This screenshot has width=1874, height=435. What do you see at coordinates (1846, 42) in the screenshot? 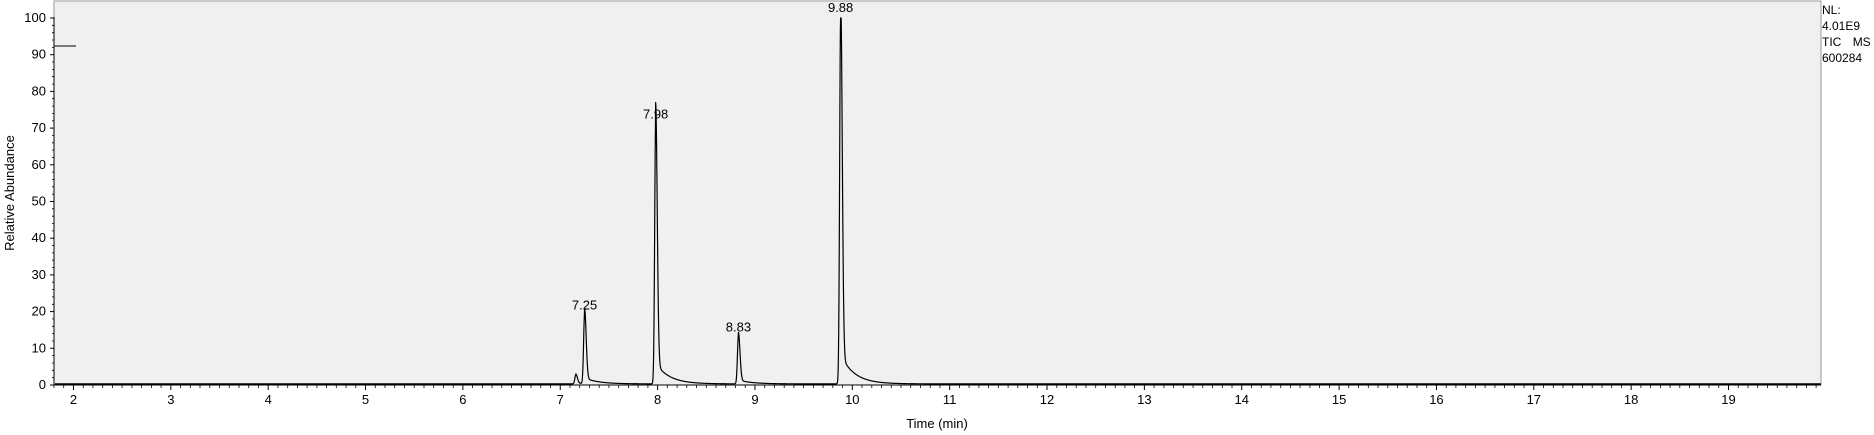
I see `trace-descriptor: TIC MS` at bounding box center [1846, 42].